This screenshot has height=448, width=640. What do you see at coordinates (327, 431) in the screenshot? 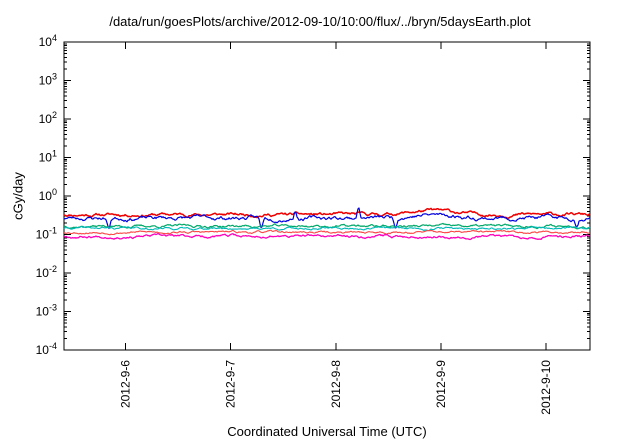
I see `x-axis-label: Coordinated Universal Time (UTC)` at bounding box center [327, 431].